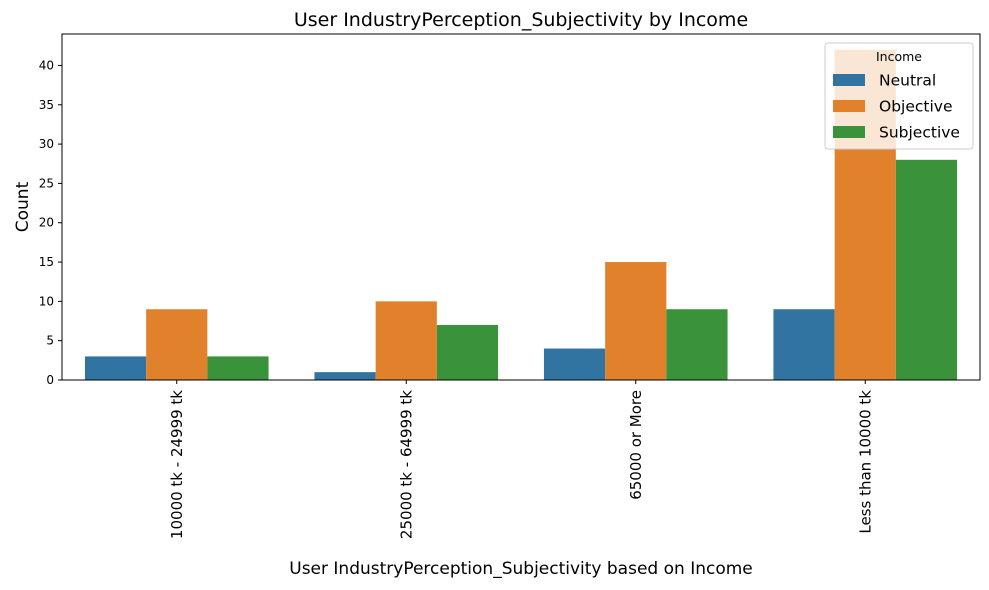  I want to click on x-tick-label: Less than 10000 tk, so click(865, 462).